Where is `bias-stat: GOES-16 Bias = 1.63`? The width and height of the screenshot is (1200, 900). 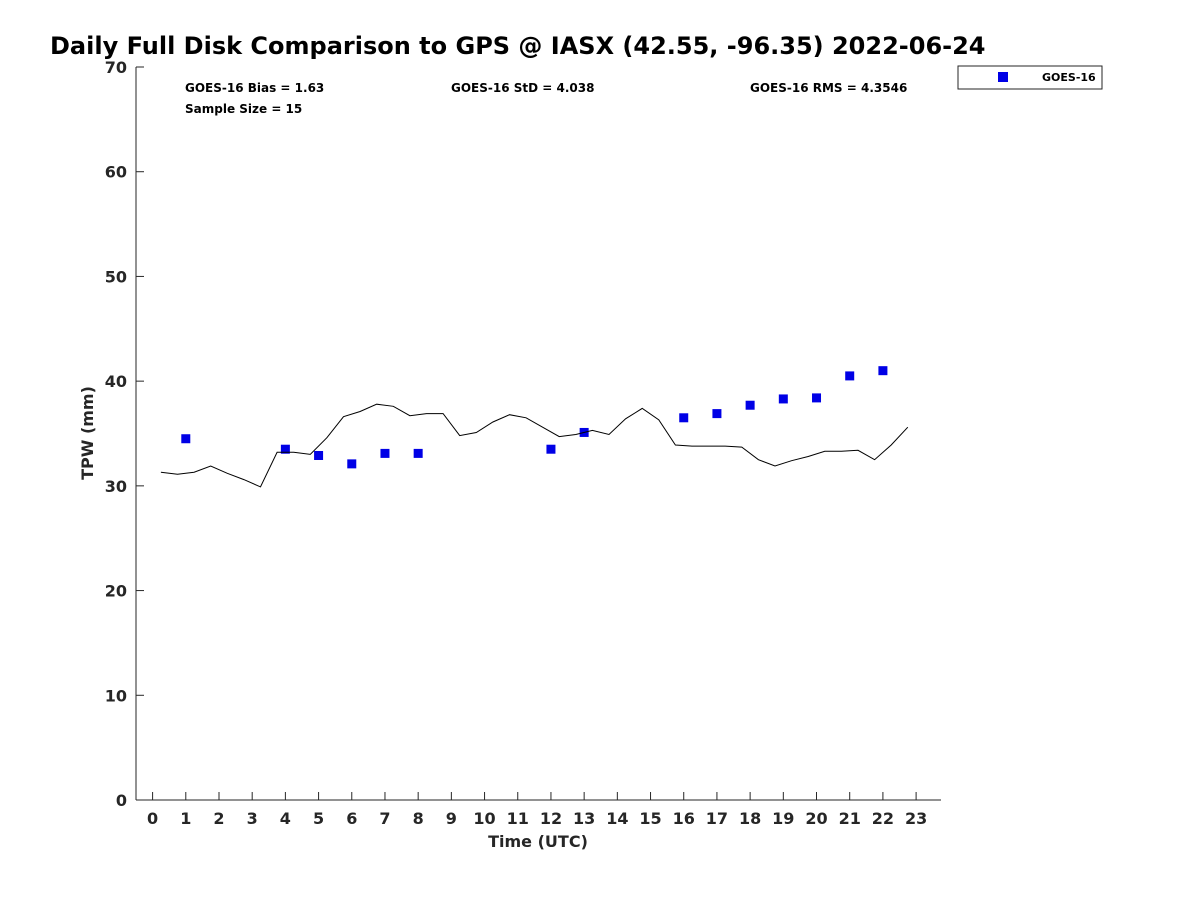
bias-stat: GOES-16 Bias = 1.63 is located at coordinates (254, 88).